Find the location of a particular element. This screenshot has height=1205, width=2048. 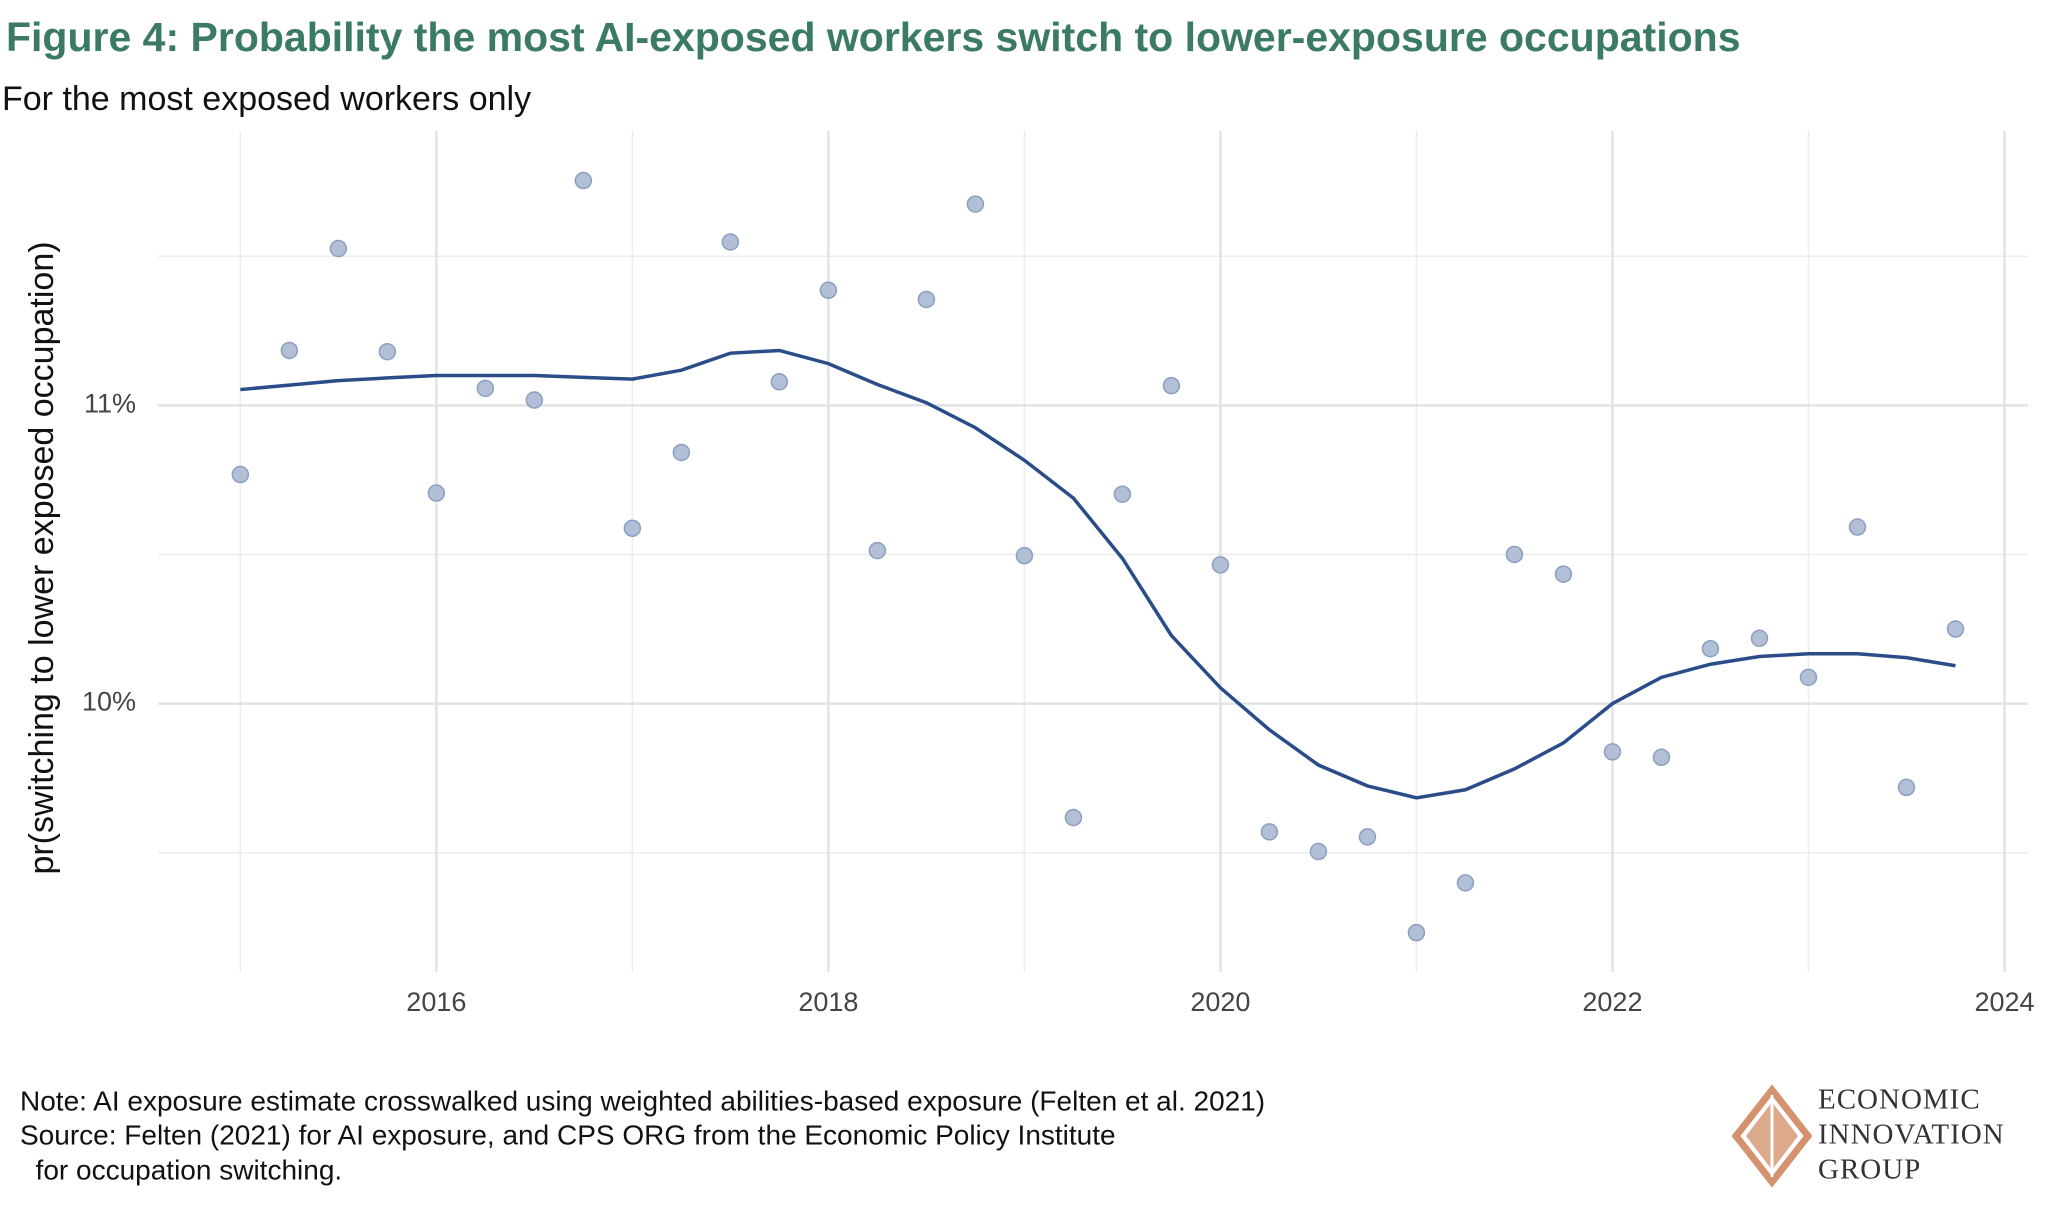

x-tick-label: 2016 is located at coordinates (436, 1002).